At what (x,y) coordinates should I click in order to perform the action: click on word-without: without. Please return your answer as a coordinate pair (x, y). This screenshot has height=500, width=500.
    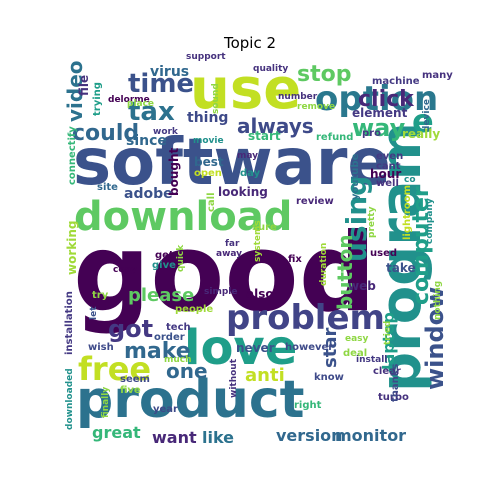
    Looking at the image, I should click on (234, 378).